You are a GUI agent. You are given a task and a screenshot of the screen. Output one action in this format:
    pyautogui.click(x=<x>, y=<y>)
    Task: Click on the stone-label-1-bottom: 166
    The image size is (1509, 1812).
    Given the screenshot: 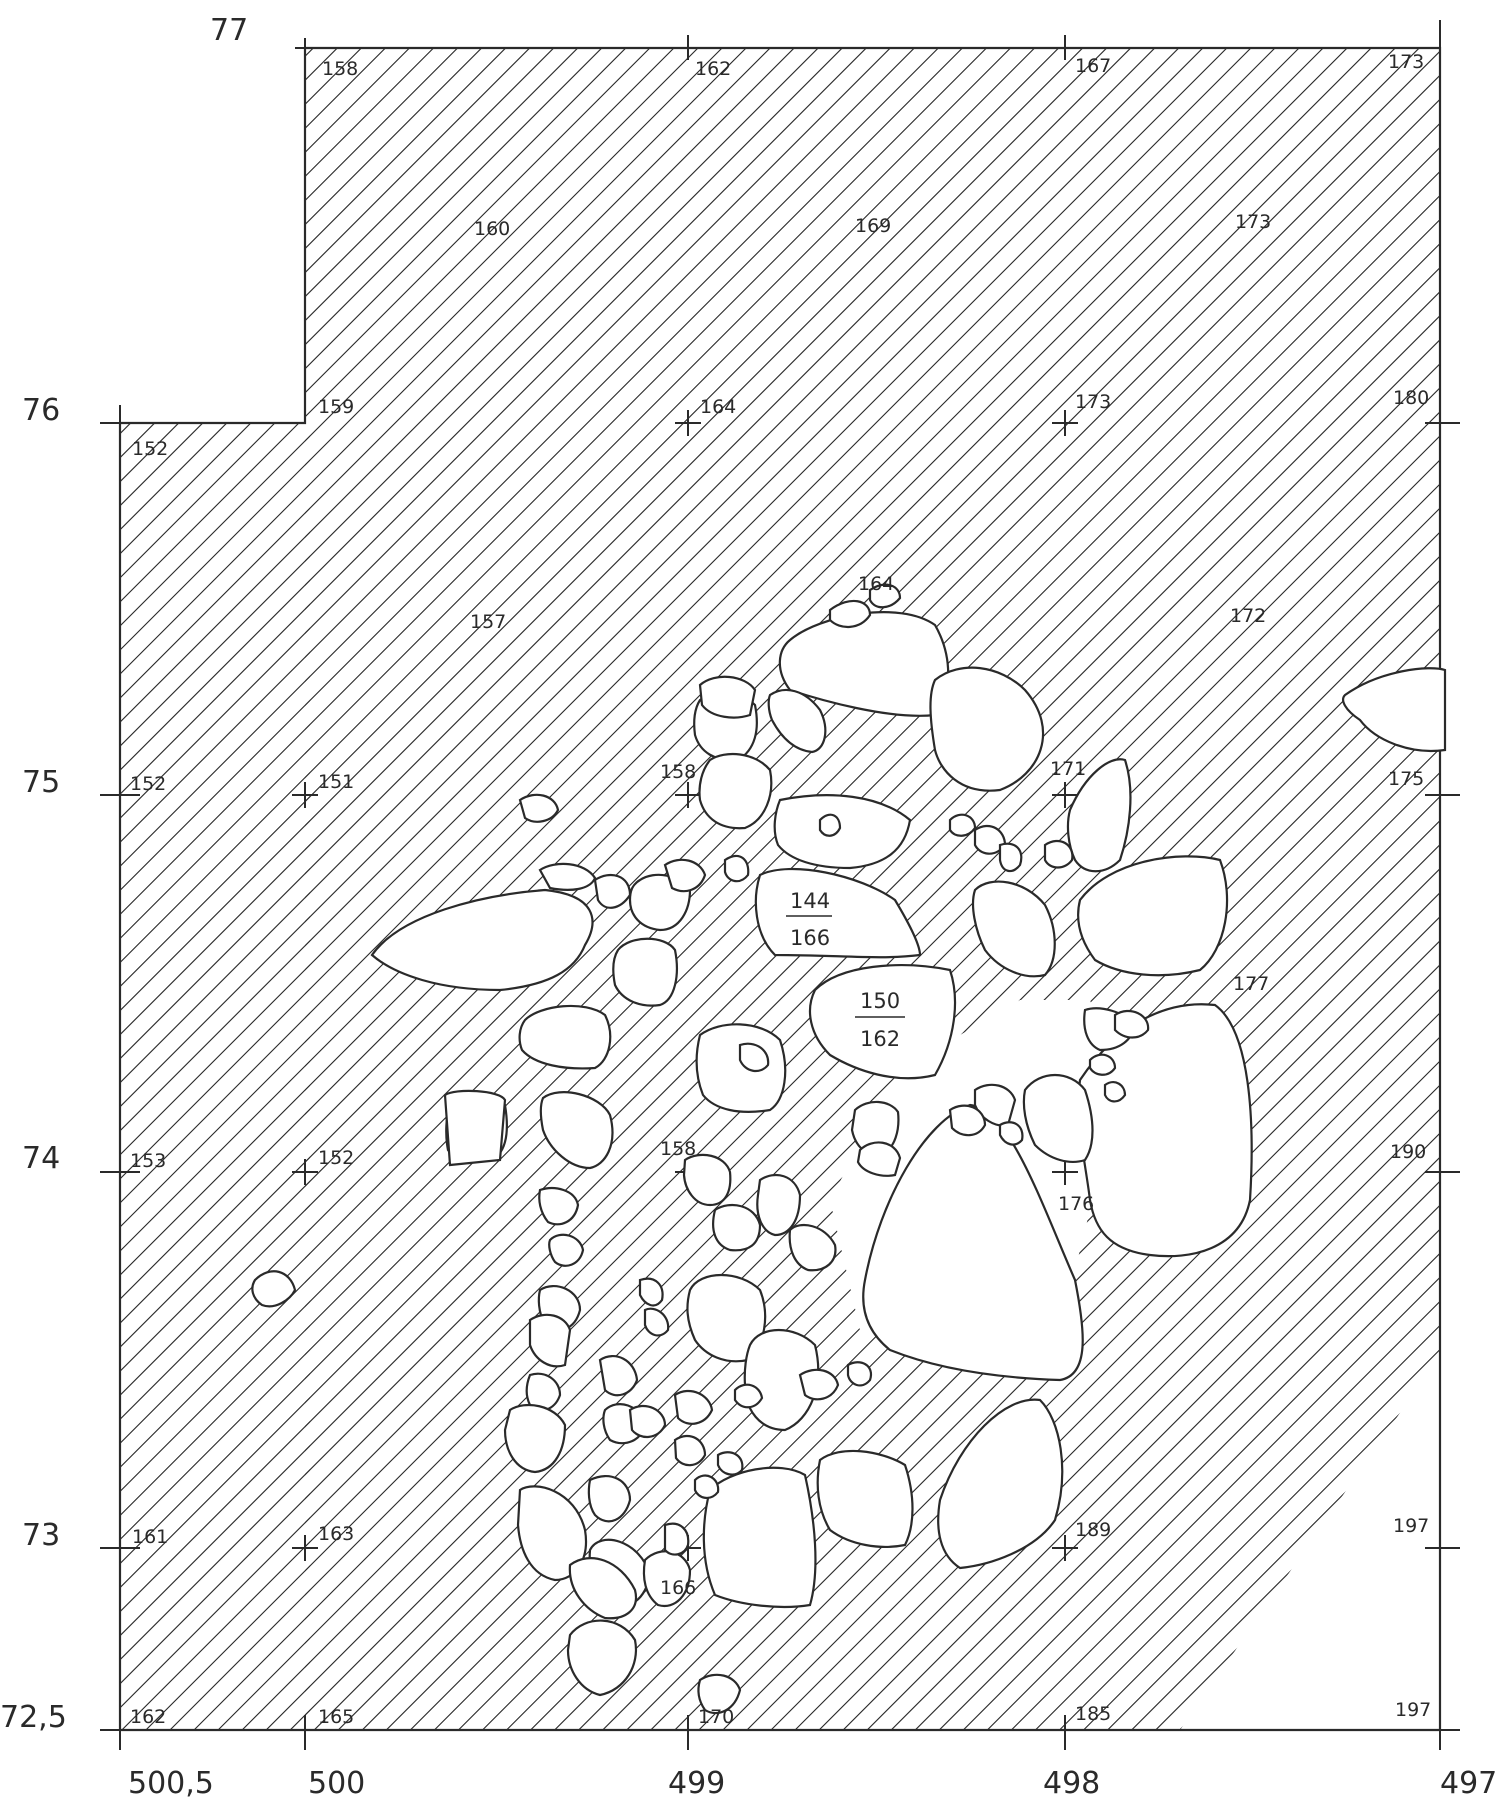 What is the action you would take?
    pyautogui.click(x=810, y=938)
    